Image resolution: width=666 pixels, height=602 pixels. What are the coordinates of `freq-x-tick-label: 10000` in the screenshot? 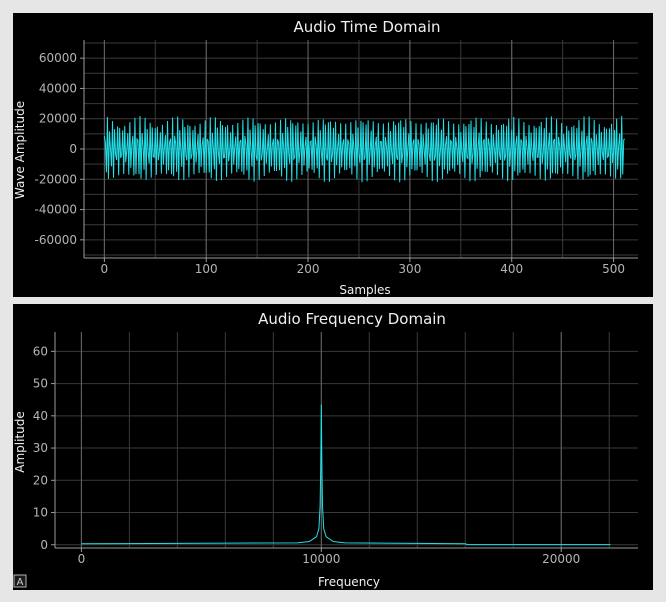 It's located at (321, 559).